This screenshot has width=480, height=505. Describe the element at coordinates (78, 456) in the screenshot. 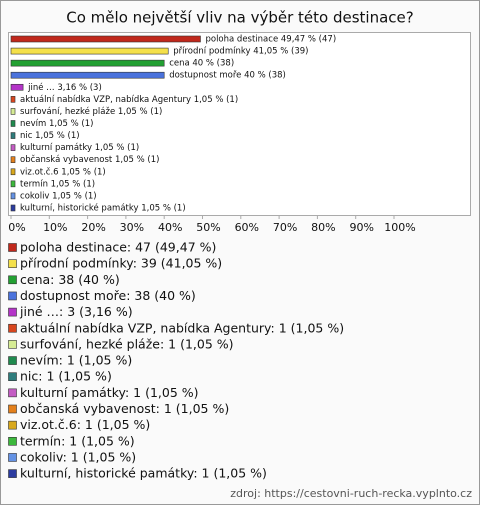

I see `legend-label: cokoliv: 1 (1,05 %)` at that location.